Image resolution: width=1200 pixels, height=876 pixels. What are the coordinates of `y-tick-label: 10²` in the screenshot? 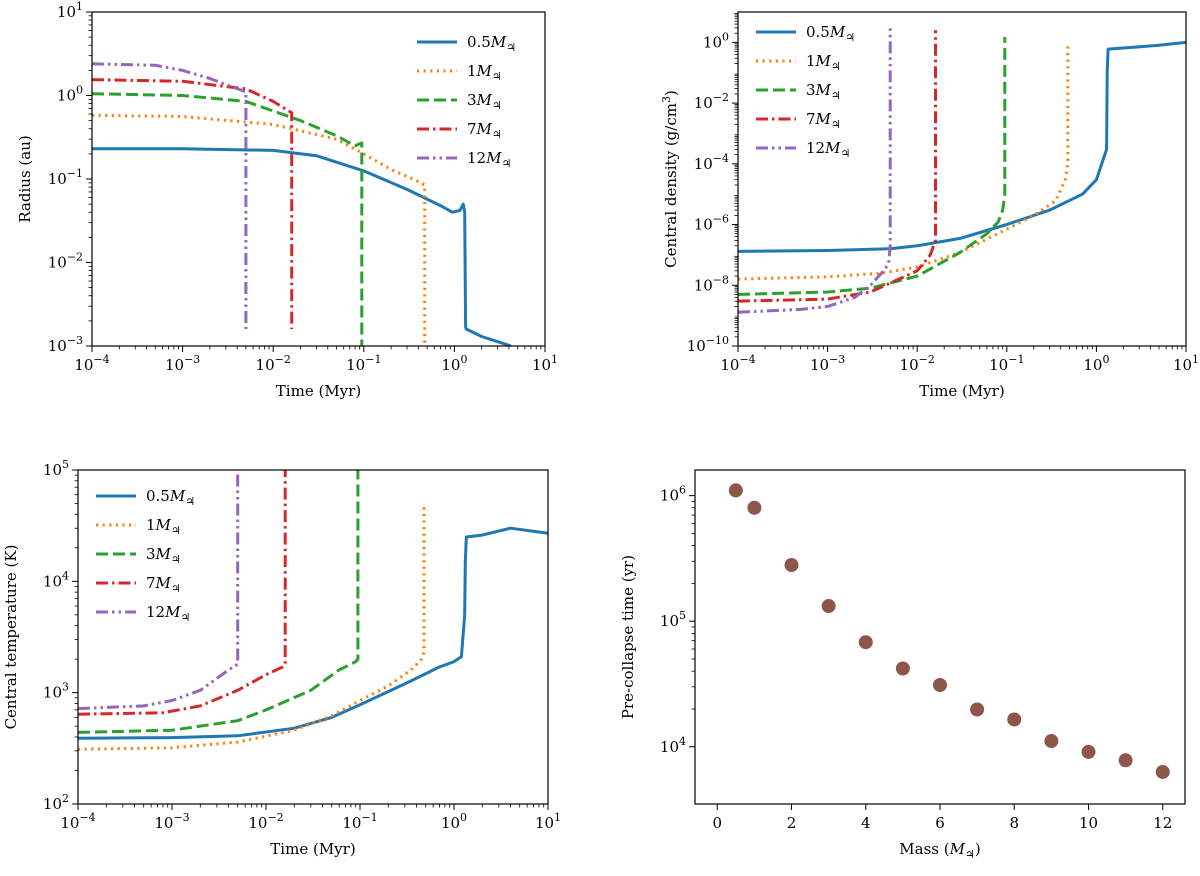 It's located at (56, 802).